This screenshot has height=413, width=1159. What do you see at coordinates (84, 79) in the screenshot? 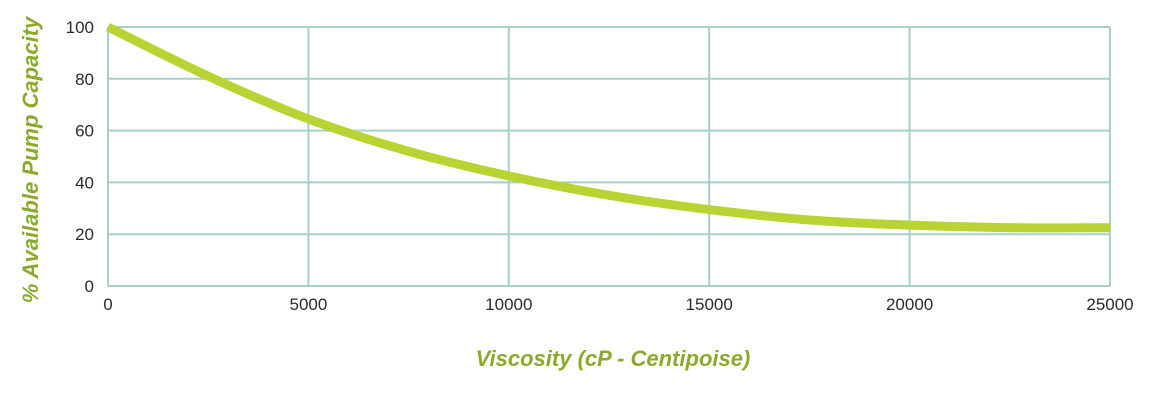
I see `y-tick-label: 80` at bounding box center [84, 79].